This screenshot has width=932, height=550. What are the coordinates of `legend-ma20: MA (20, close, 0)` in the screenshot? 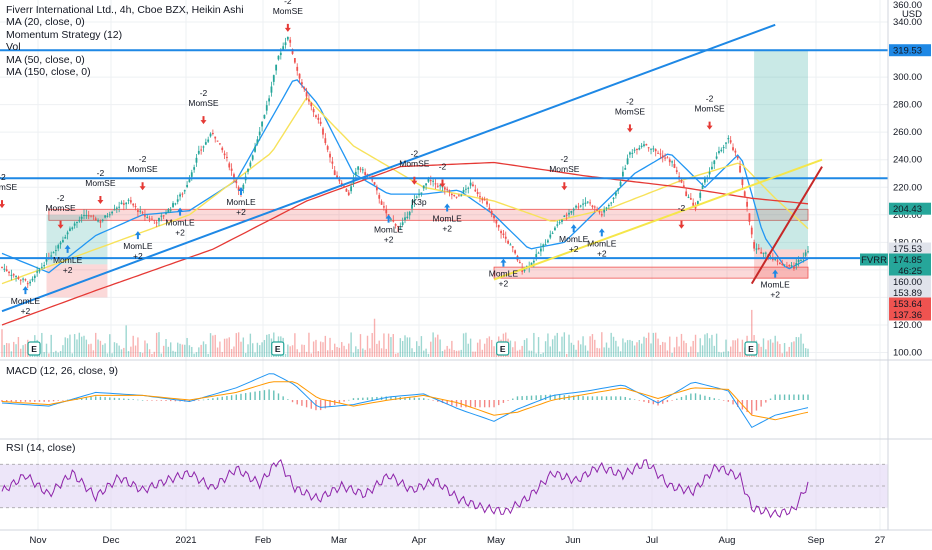 It's located at (45, 22).